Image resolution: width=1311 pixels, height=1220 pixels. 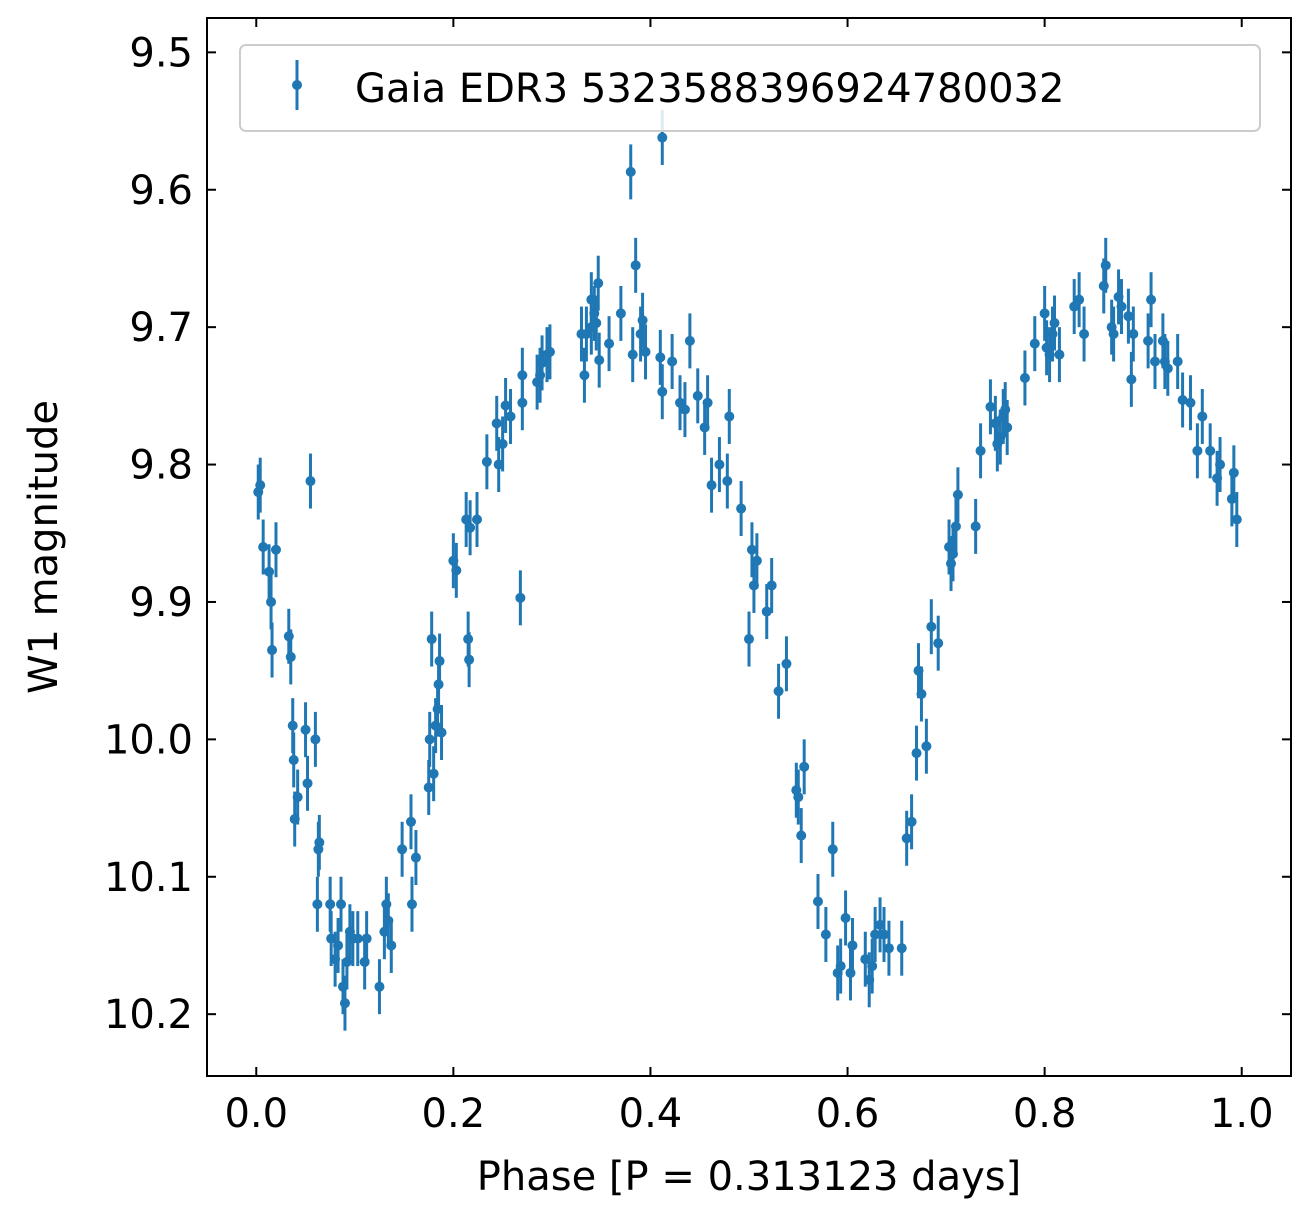 What do you see at coordinates (651, 1114) in the screenshot?
I see `x-tick-label: 0.4` at bounding box center [651, 1114].